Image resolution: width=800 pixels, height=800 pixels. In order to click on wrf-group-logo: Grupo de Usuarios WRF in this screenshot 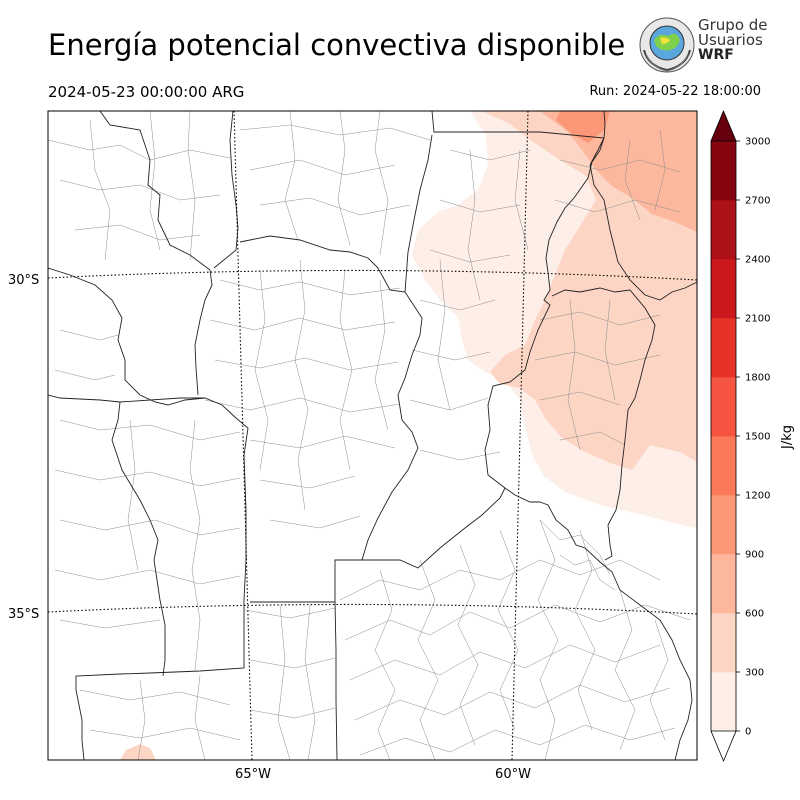, I will do `click(703, 45)`.